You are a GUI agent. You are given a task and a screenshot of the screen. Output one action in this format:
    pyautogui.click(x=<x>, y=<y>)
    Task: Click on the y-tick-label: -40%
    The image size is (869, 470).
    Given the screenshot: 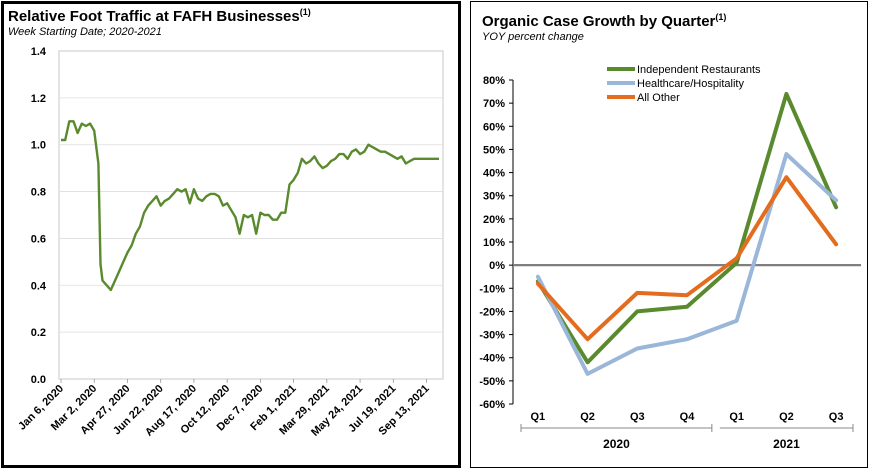 What is the action you would take?
    pyautogui.click(x=492, y=359)
    